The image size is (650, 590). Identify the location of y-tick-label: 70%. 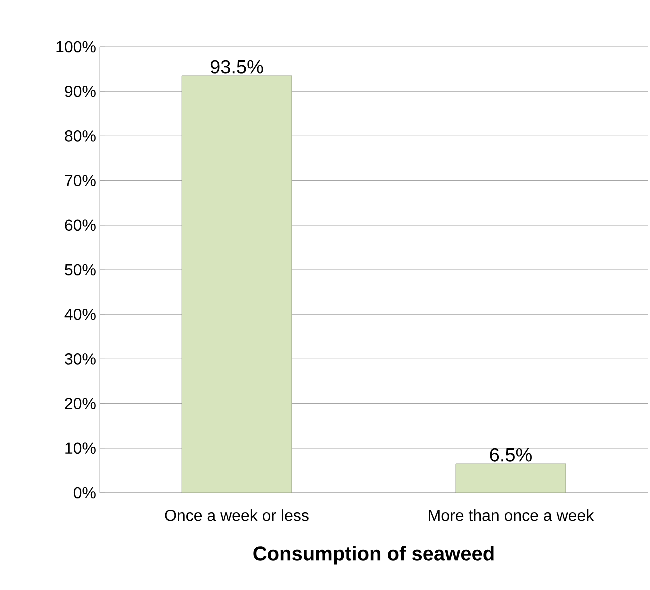
(80, 180).